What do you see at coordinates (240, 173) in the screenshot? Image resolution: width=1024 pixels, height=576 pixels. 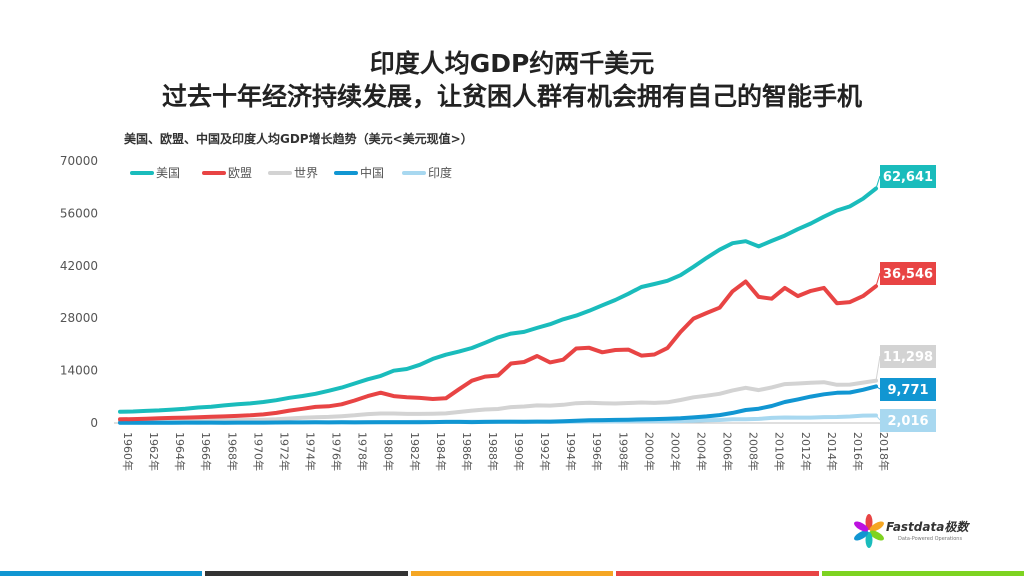 I see `legend-label: 欧盟` at bounding box center [240, 173].